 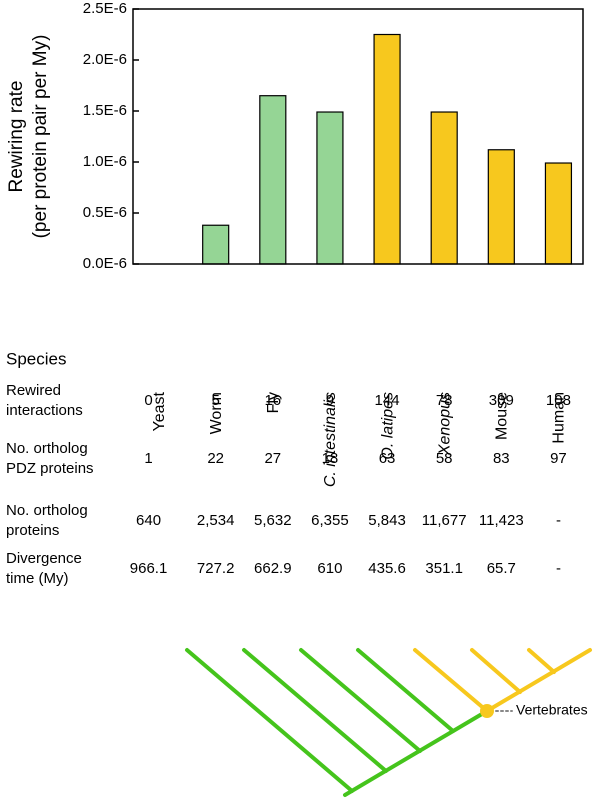 I want to click on table-cell: 9, so click(x=330, y=400).